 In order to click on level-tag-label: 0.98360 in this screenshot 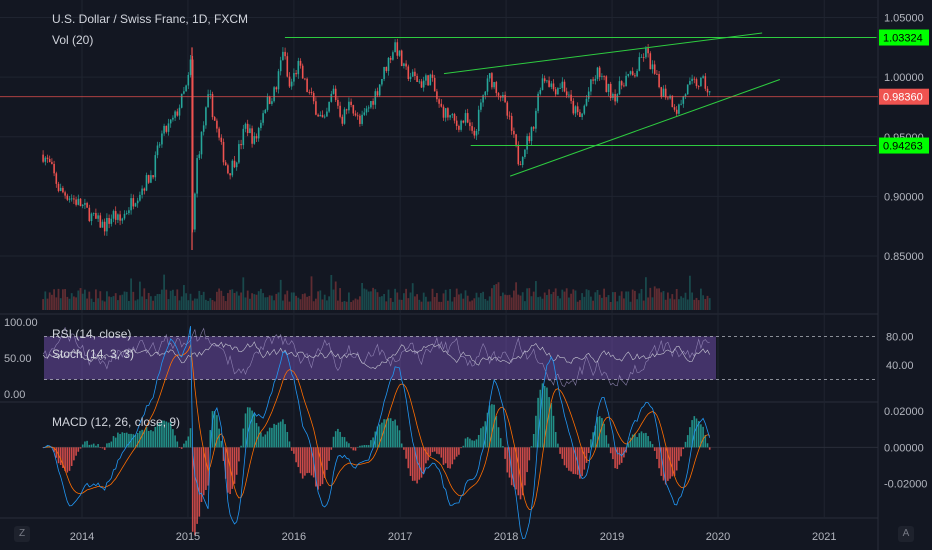, I will do `click(903, 98)`.